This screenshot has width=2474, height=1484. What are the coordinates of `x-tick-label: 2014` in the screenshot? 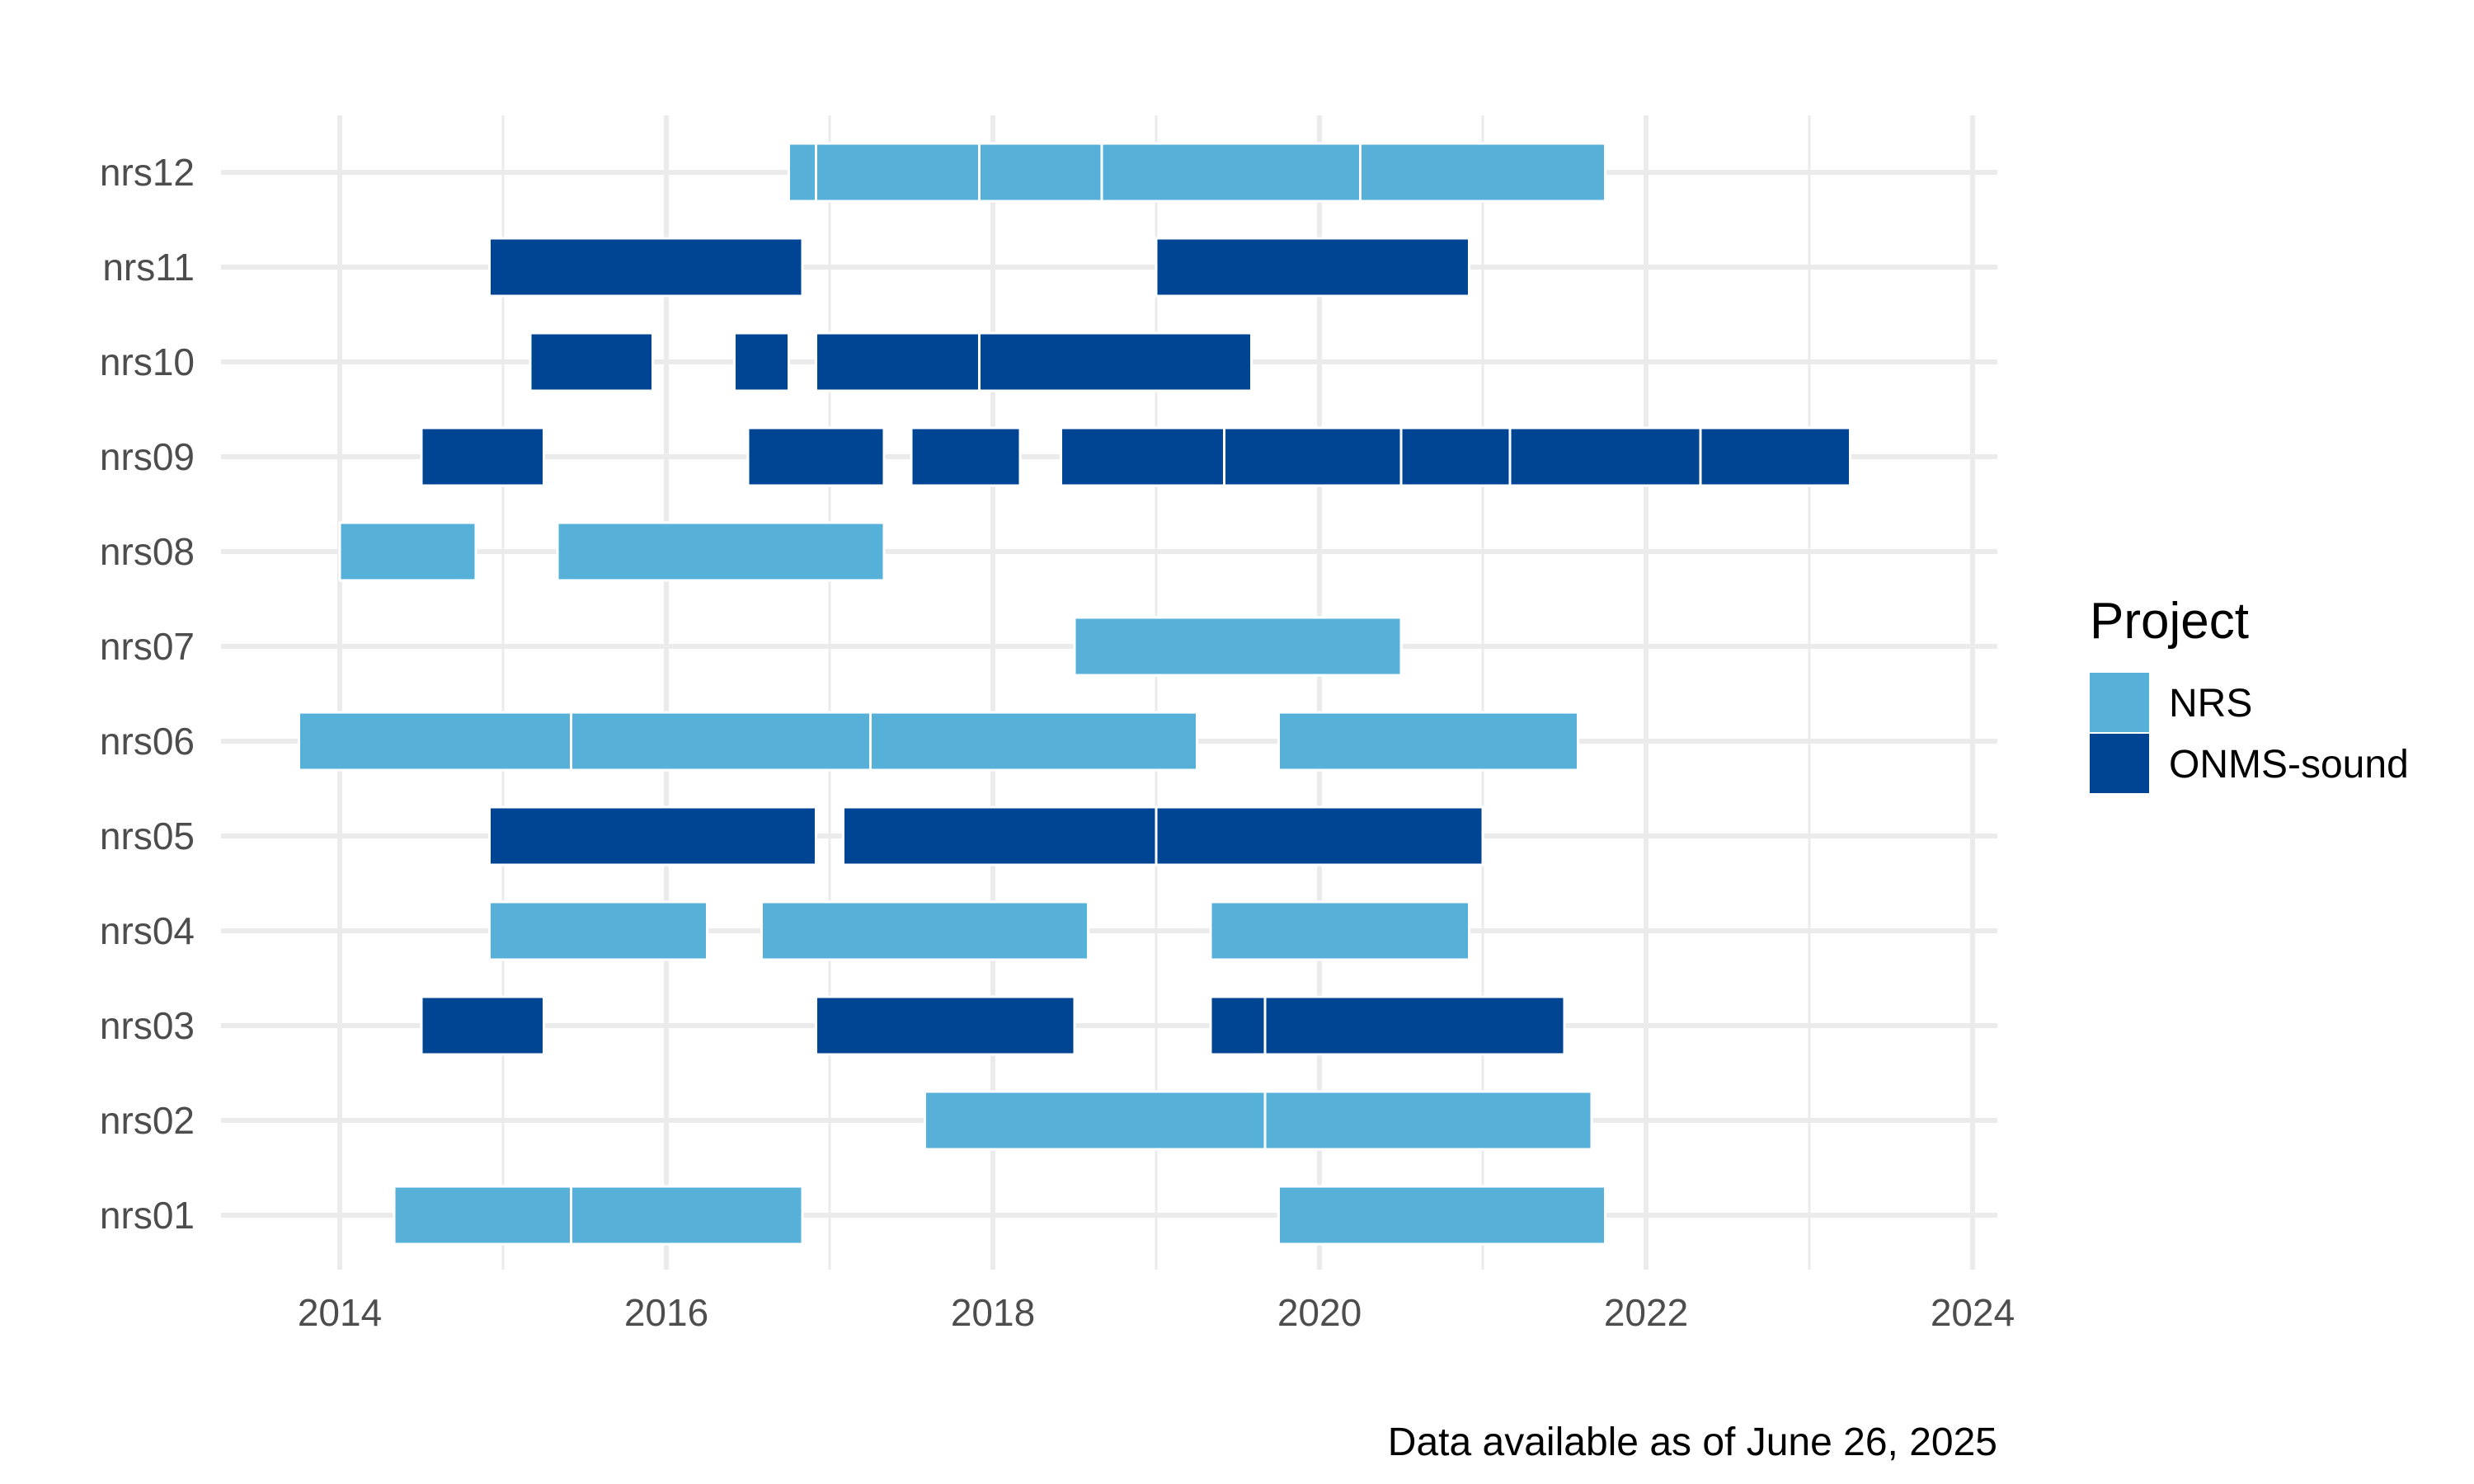 It's located at (340, 1312).